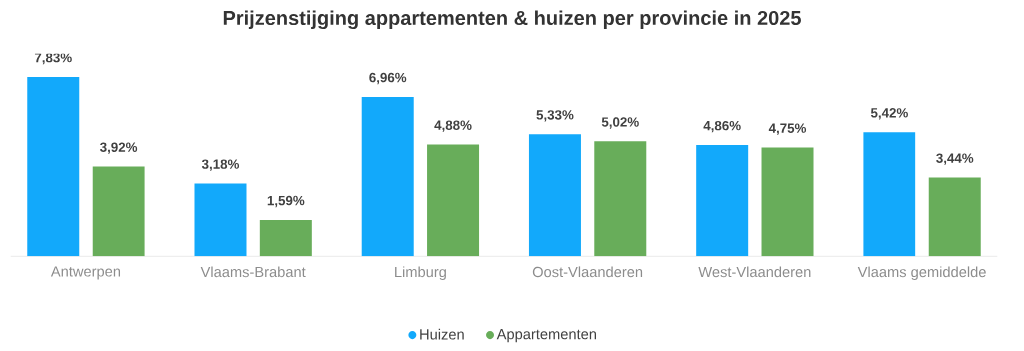  Describe the element at coordinates (85, 273) in the screenshot. I see `x-tick-label: Antwerpen` at that location.